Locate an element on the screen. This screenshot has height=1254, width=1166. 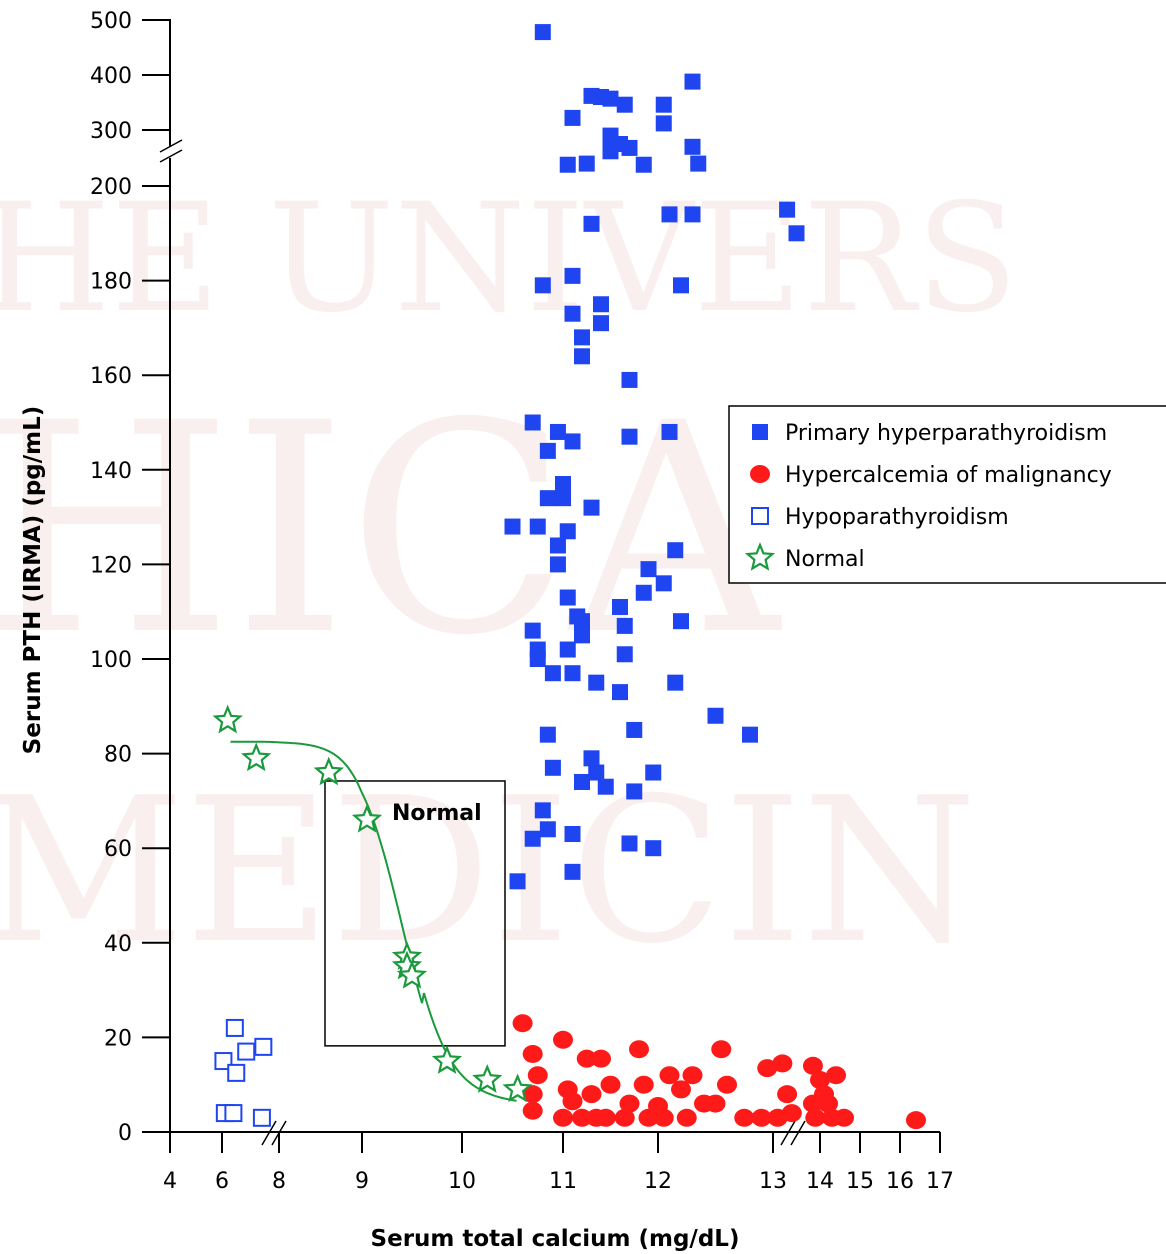
y-tick-label: 300 is located at coordinates (111, 131).